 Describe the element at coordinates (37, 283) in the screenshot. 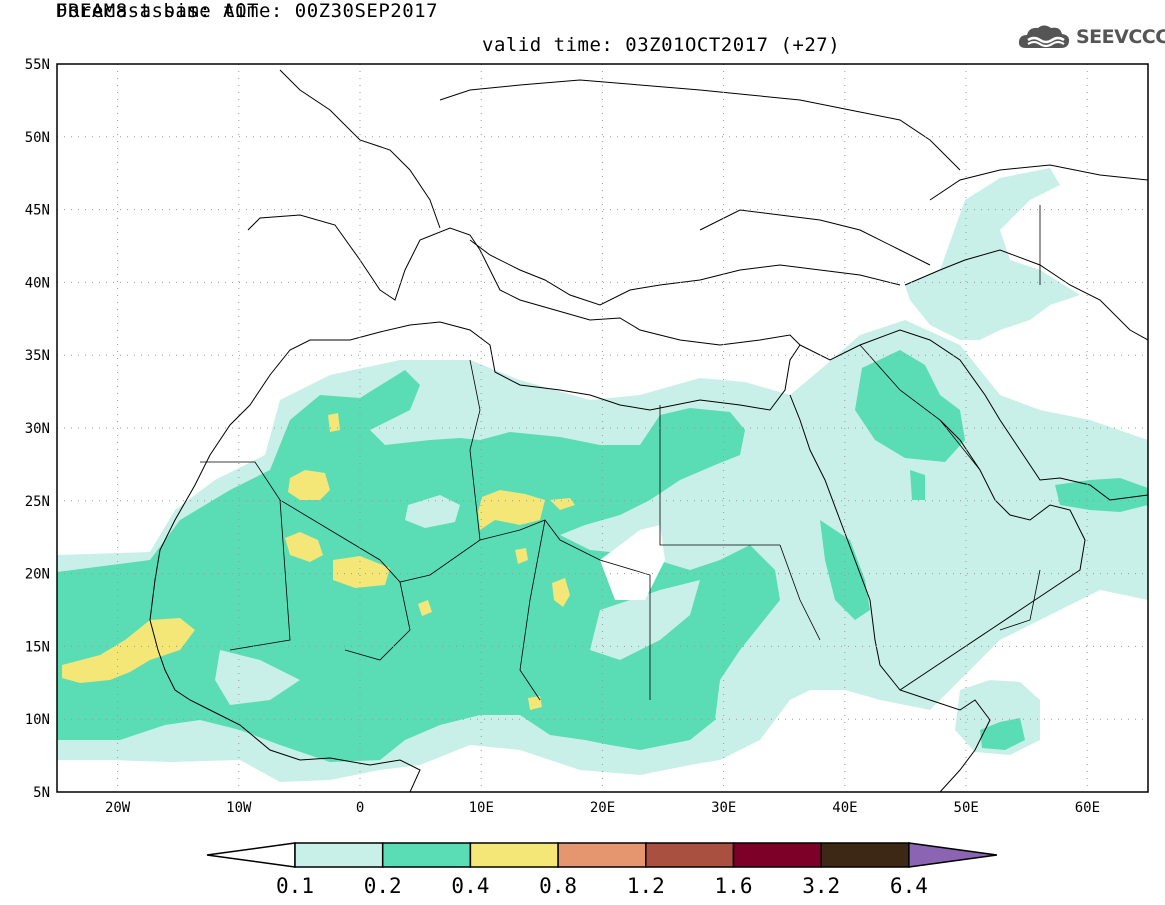

I see `lat-label: 40N` at that location.